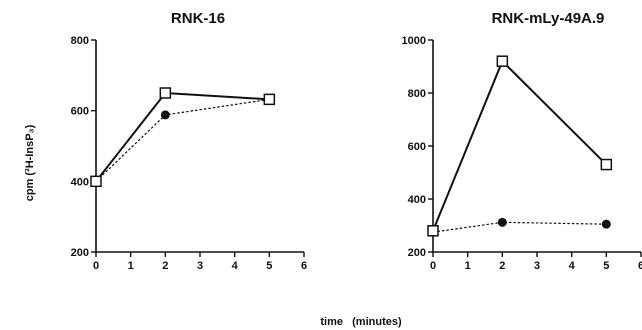 The image size is (642, 330). I want to click on y-axis-label: cpm (³H-InsP₃), so click(30, 162).